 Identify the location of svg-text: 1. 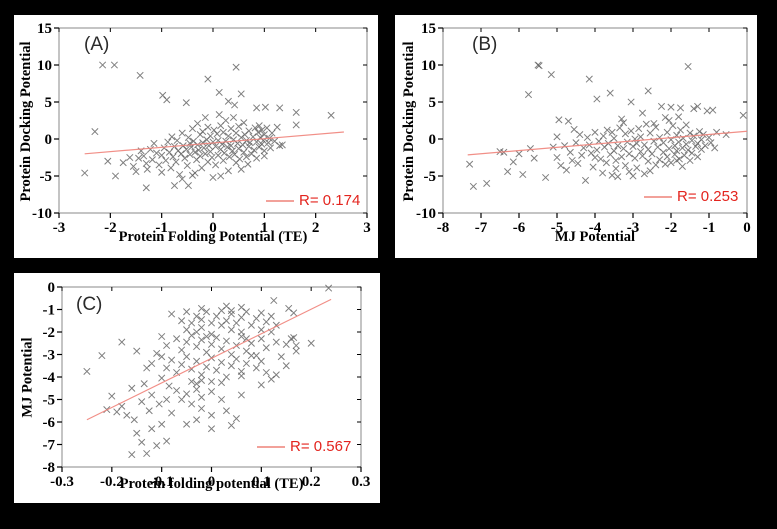
(265, 228).